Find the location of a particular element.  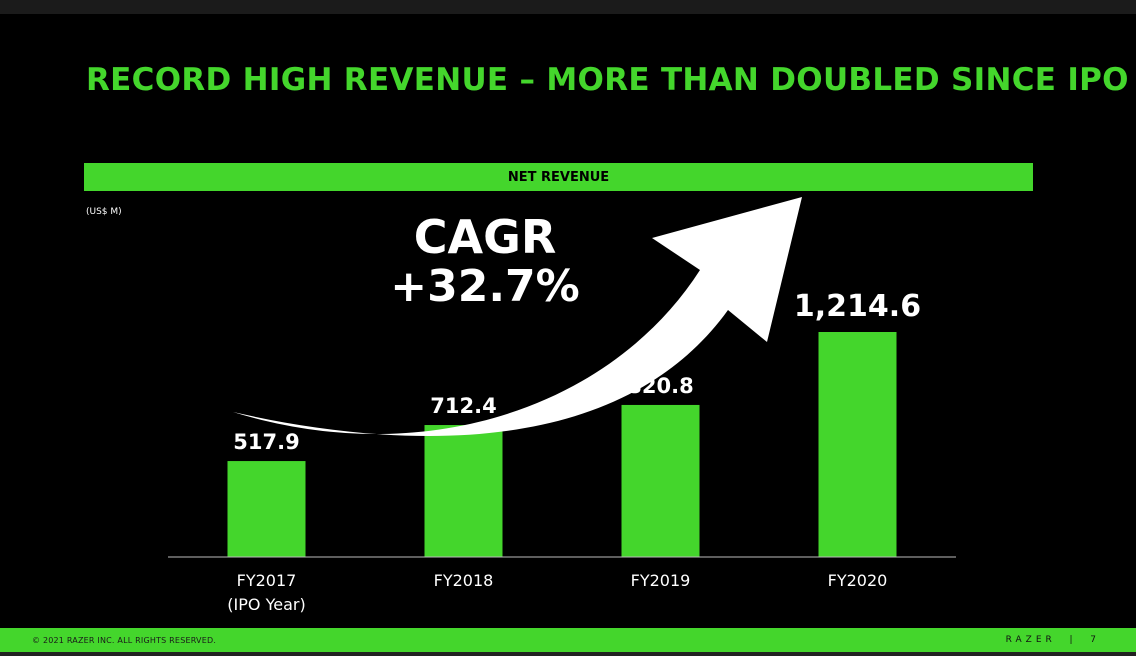

cagr-value: +32.7% is located at coordinates (485, 286).